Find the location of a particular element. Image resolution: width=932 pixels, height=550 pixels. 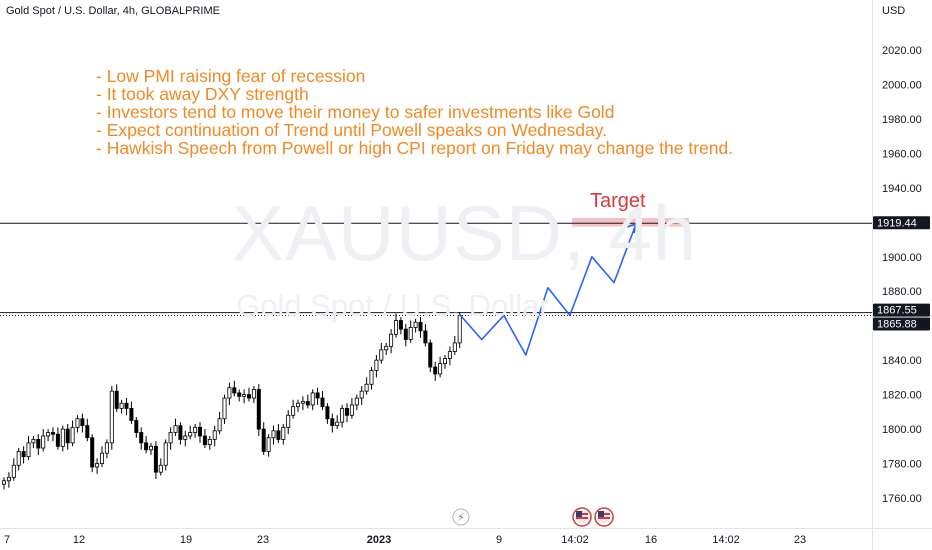

dividend-event-icon is located at coordinates (461, 517).